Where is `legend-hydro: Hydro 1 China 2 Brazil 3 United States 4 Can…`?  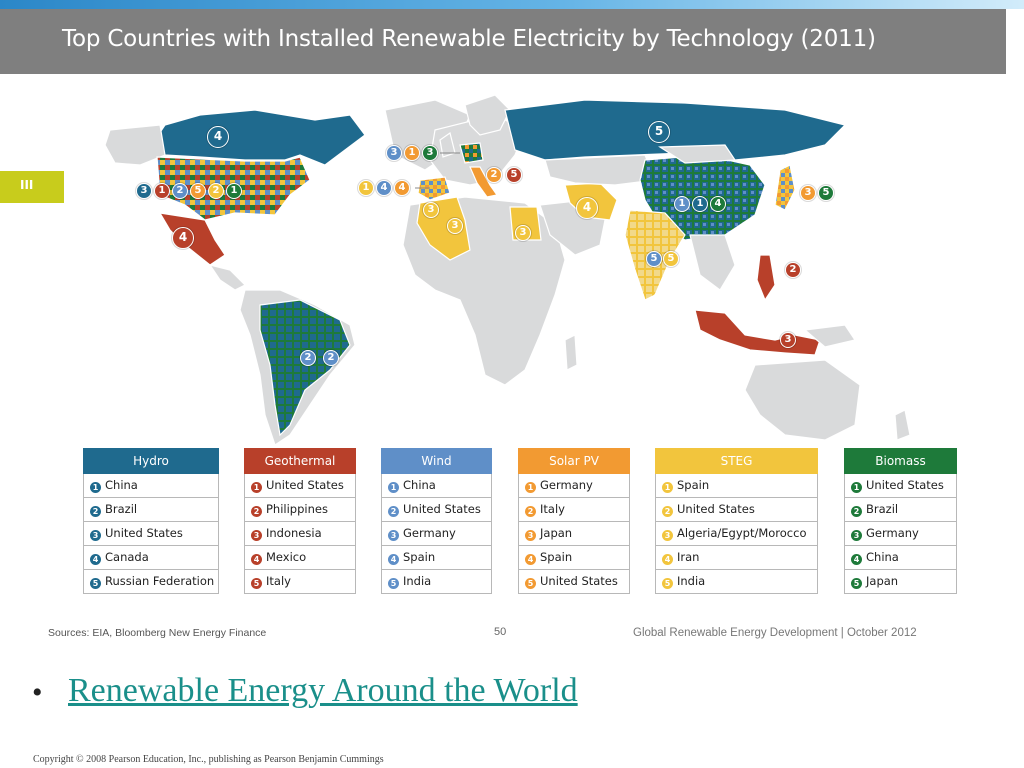
legend-hydro: Hydro 1 China 2 Brazil 3 United States 4 Can… is located at coordinates (151, 521).